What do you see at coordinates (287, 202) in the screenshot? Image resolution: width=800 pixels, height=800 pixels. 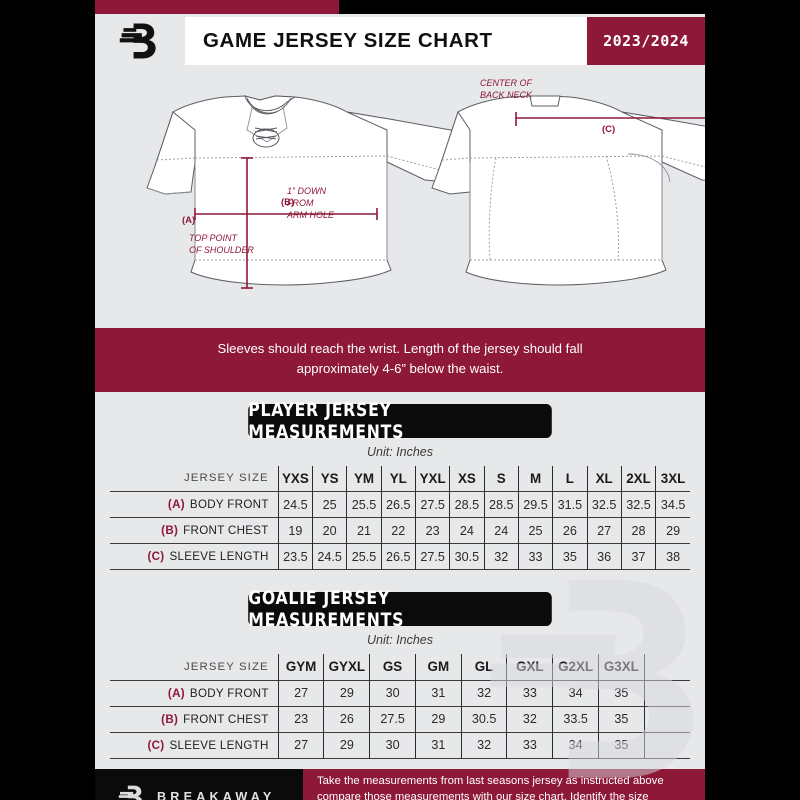 I see `label-b: (B)` at bounding box center [287, 202].